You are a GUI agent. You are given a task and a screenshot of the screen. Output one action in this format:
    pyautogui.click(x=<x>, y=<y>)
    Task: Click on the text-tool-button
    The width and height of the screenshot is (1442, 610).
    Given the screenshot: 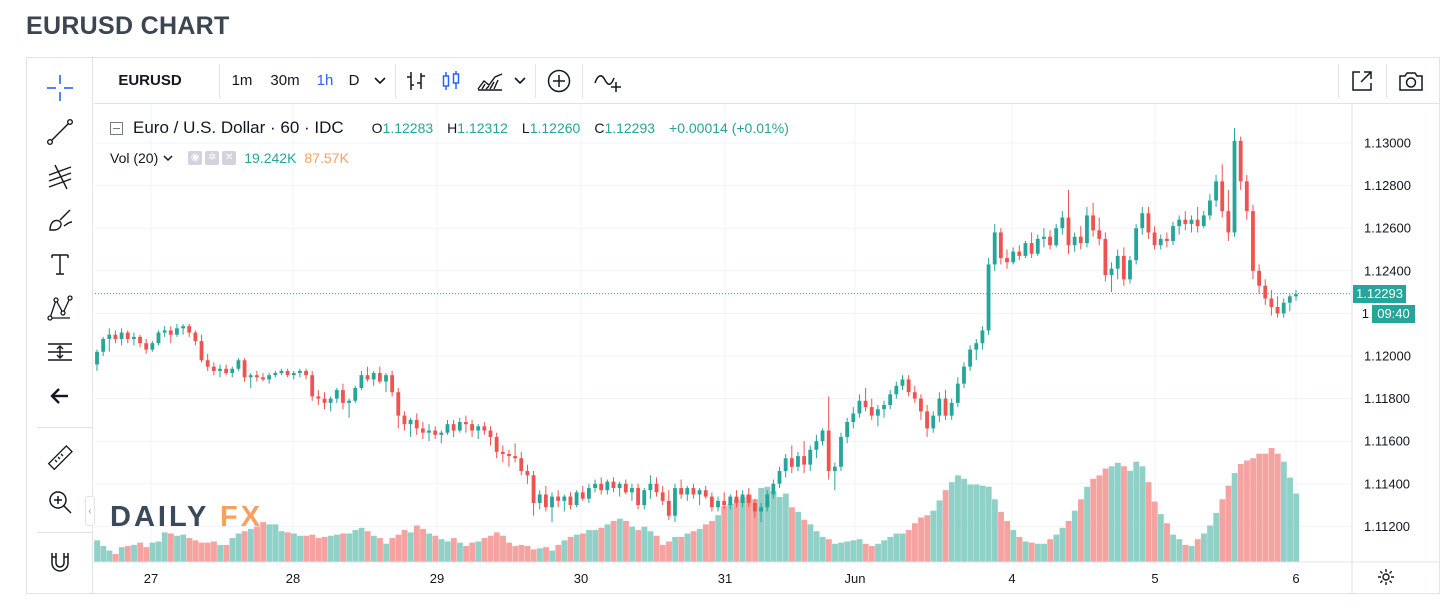 What is the action you would take?
    pyautogui.click(x=59, y=264)
    